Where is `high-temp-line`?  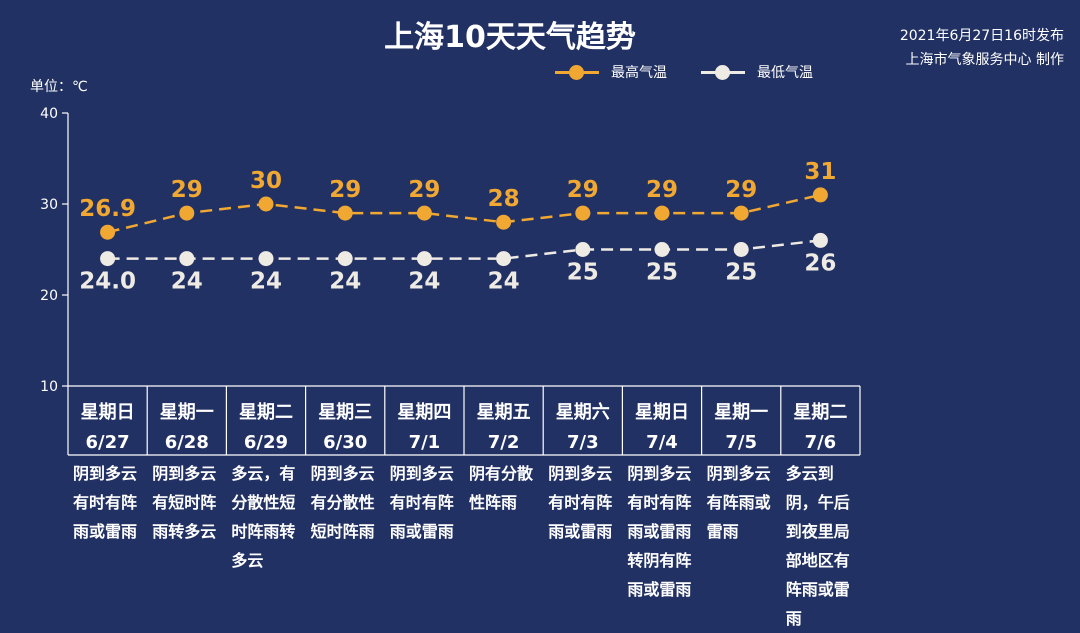 high-temp-line is located at coordinates (464, 213).